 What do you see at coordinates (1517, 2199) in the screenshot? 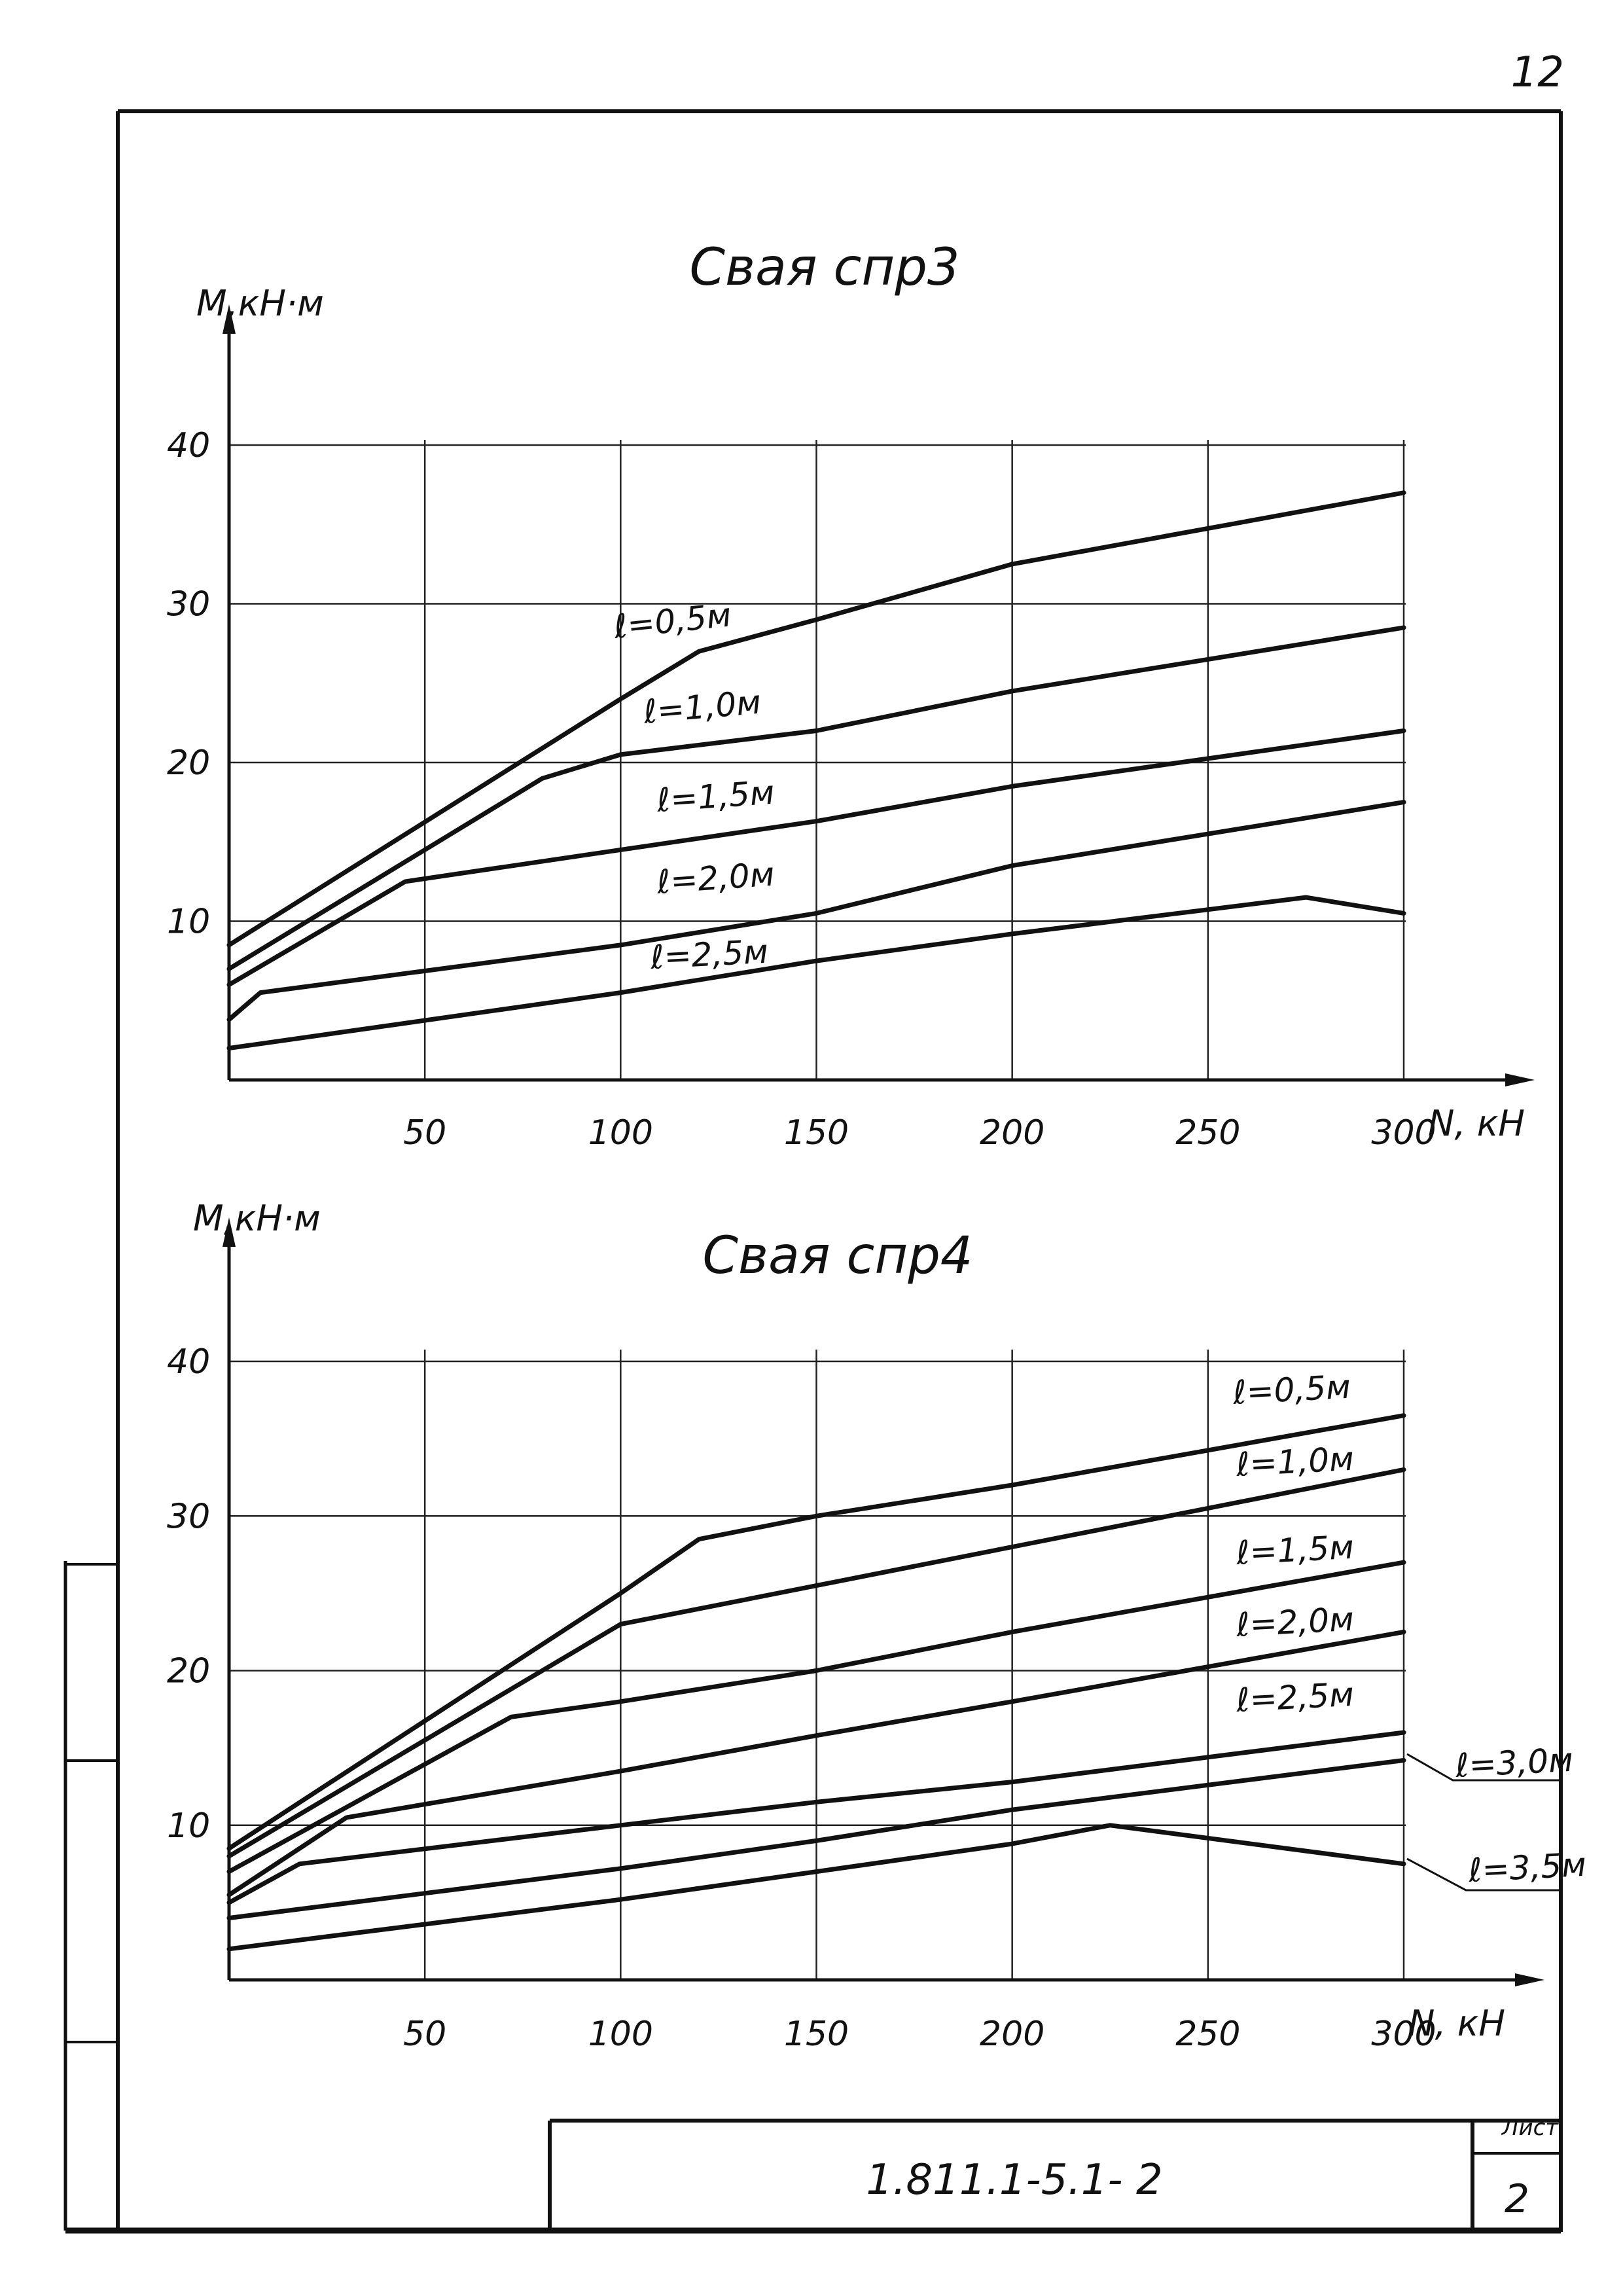
I see `stamp-sheet-number: 2` at bounding box center [1517, 2199].